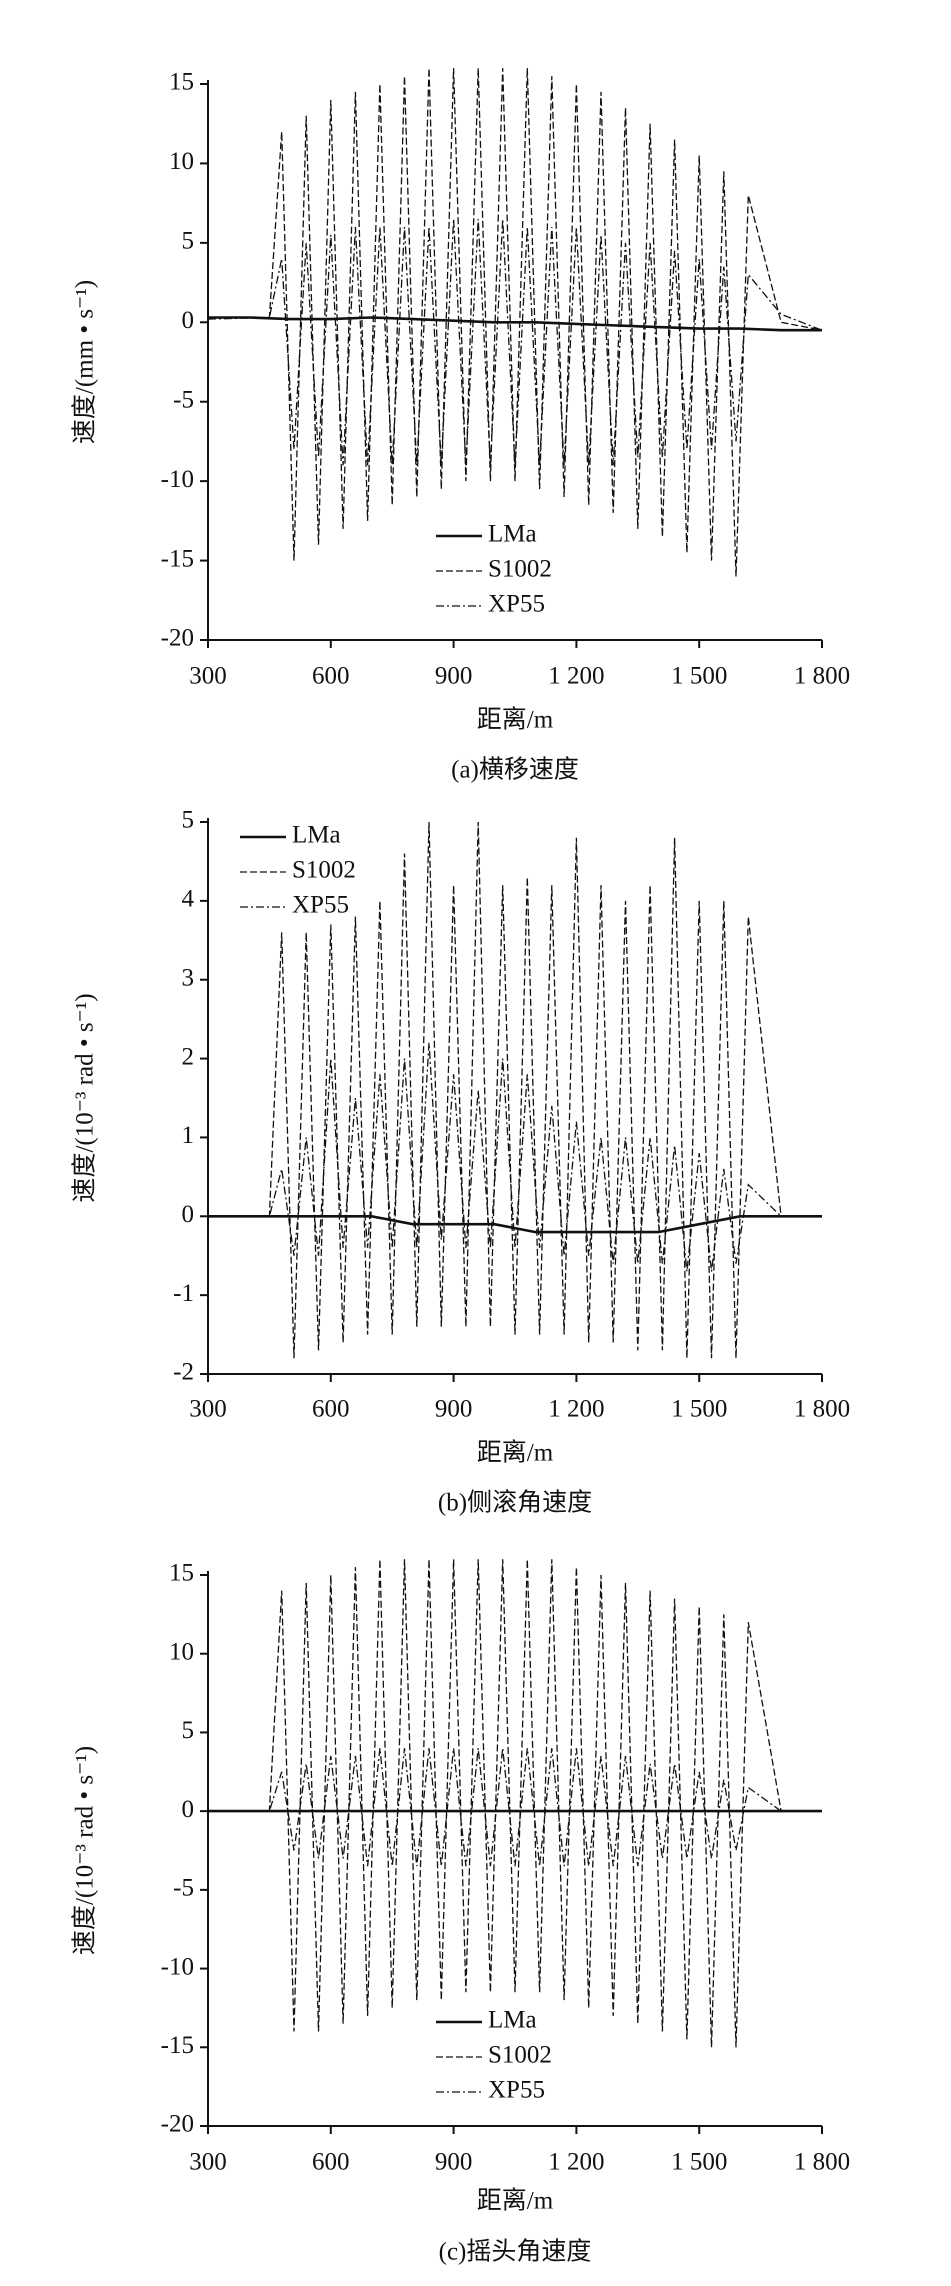 Image resolution: width=951 pixels, height=2286 pixels. Describe the element at coordinates (188, 977) in the screenshot. I see `y-tick-label: 3` at that location.